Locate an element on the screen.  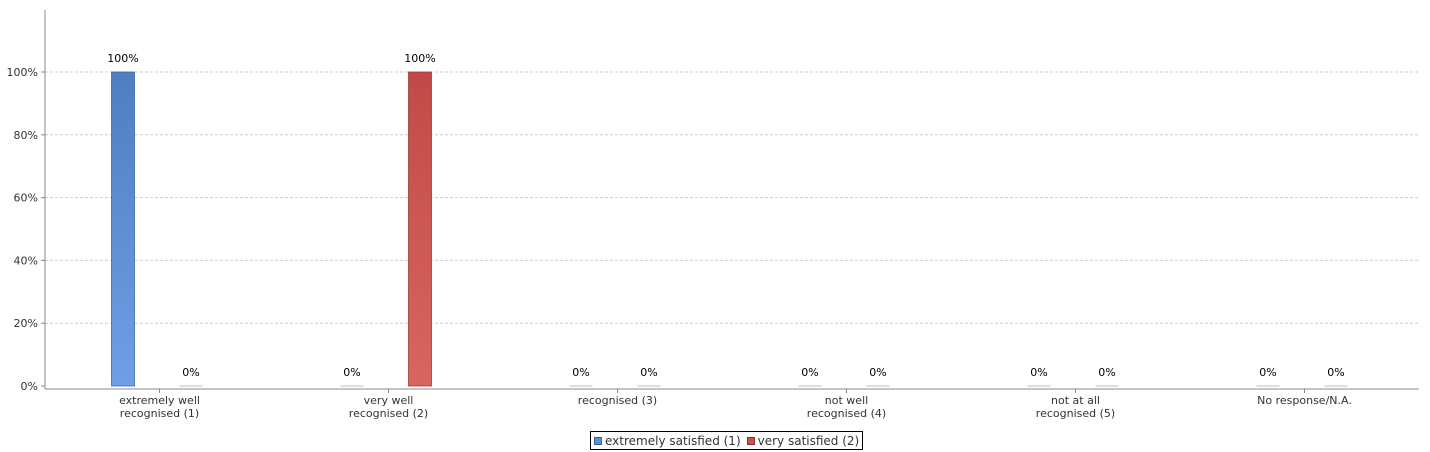
x-category-label: not at all recognised (5) is located at coordinates (1075, 407).